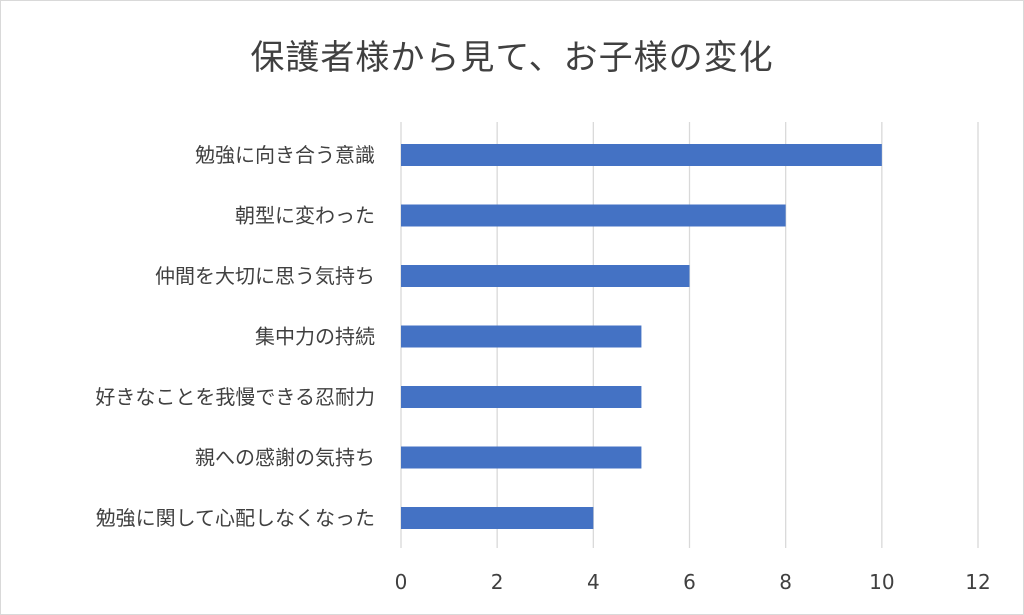 Image resolution: width=1024 pixels, height=615 pixels. I want to click on category-label: 勉強に関して心配しなくなった, so click(235, 518).